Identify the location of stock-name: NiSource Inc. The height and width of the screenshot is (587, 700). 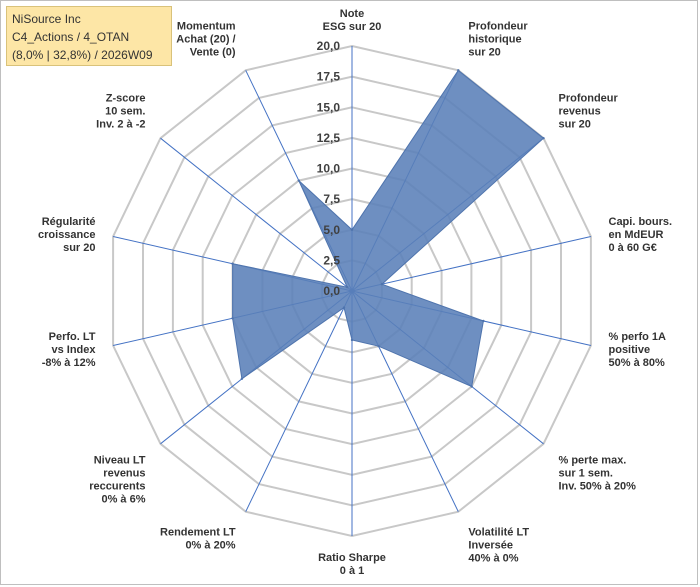
(46, 19).